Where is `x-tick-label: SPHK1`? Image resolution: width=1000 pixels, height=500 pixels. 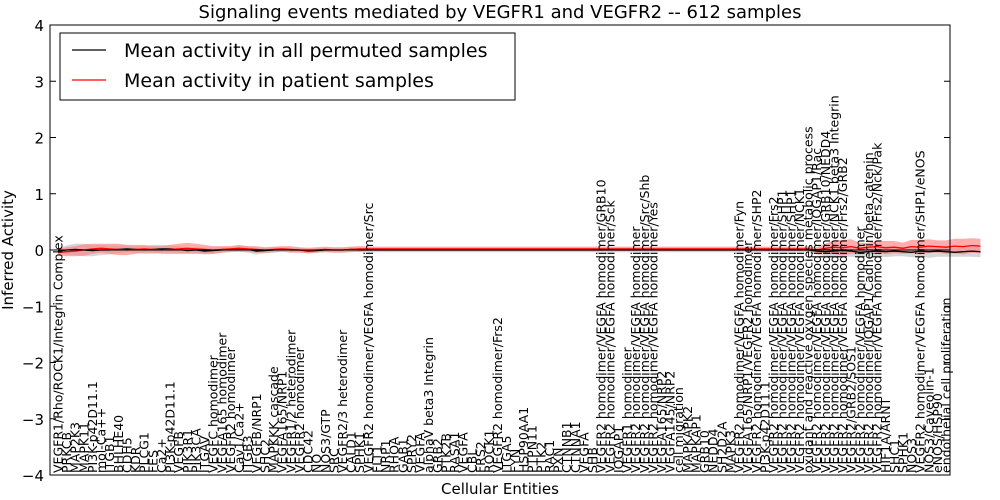 x-tick-label: SPHK1 is located at coordinates (902, 452).